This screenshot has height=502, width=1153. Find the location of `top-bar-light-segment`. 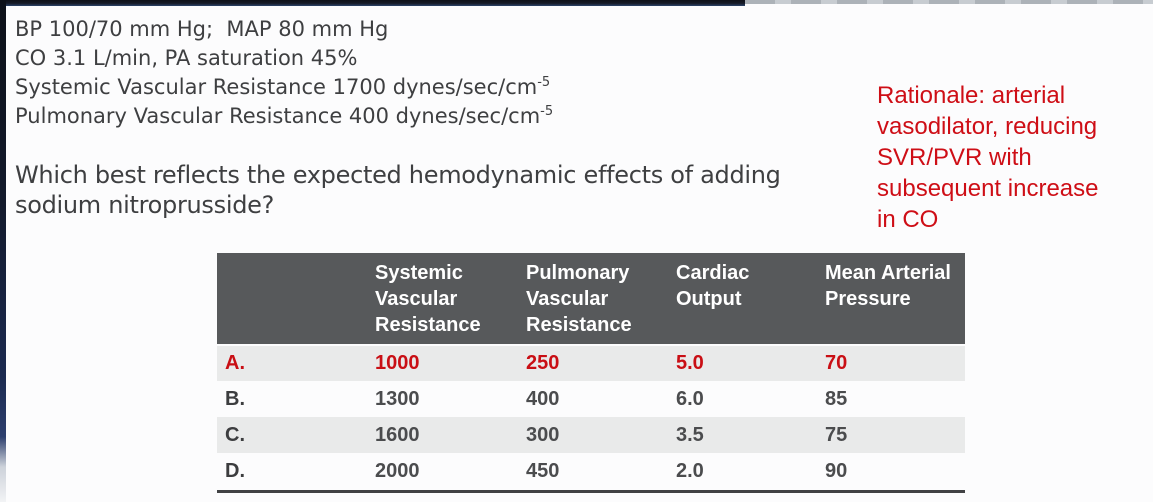

top-bar-light-segment is located at coordinates (949, 2).